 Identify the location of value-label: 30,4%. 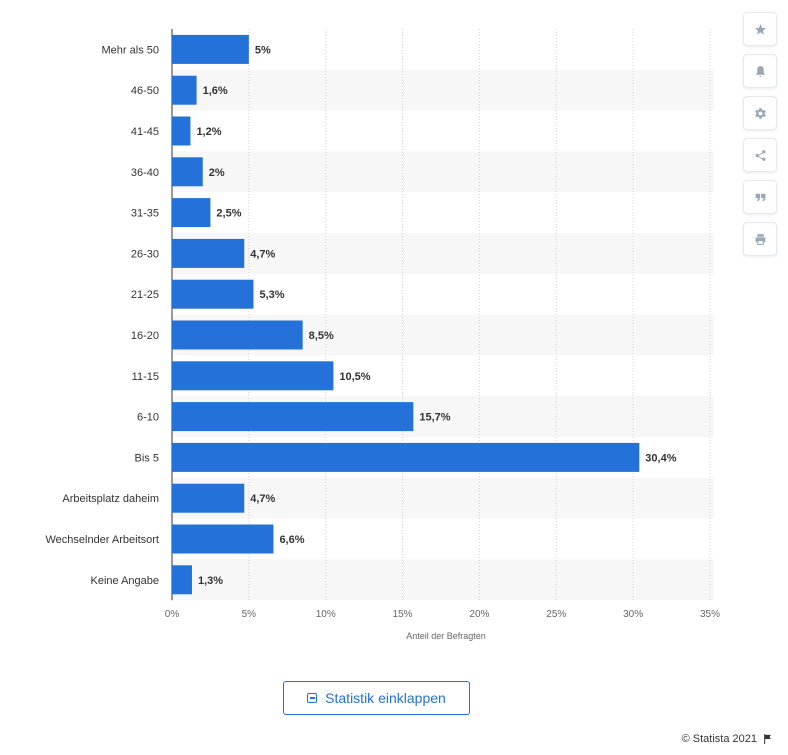
(660, 458).